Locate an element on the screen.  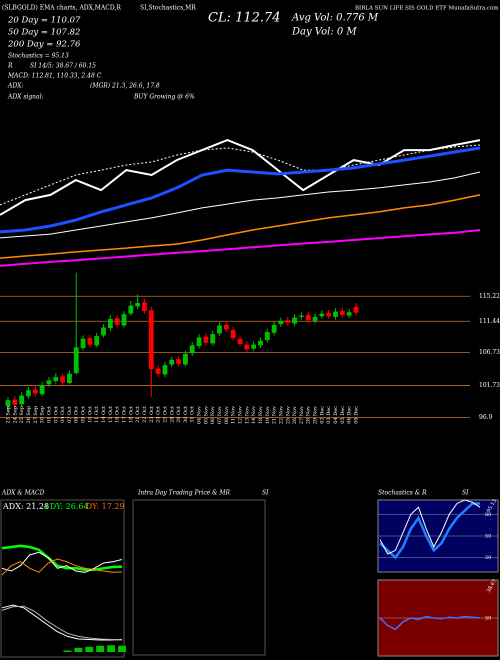
x-tick-label: 18 Nov is located at coordinates (261, 415).